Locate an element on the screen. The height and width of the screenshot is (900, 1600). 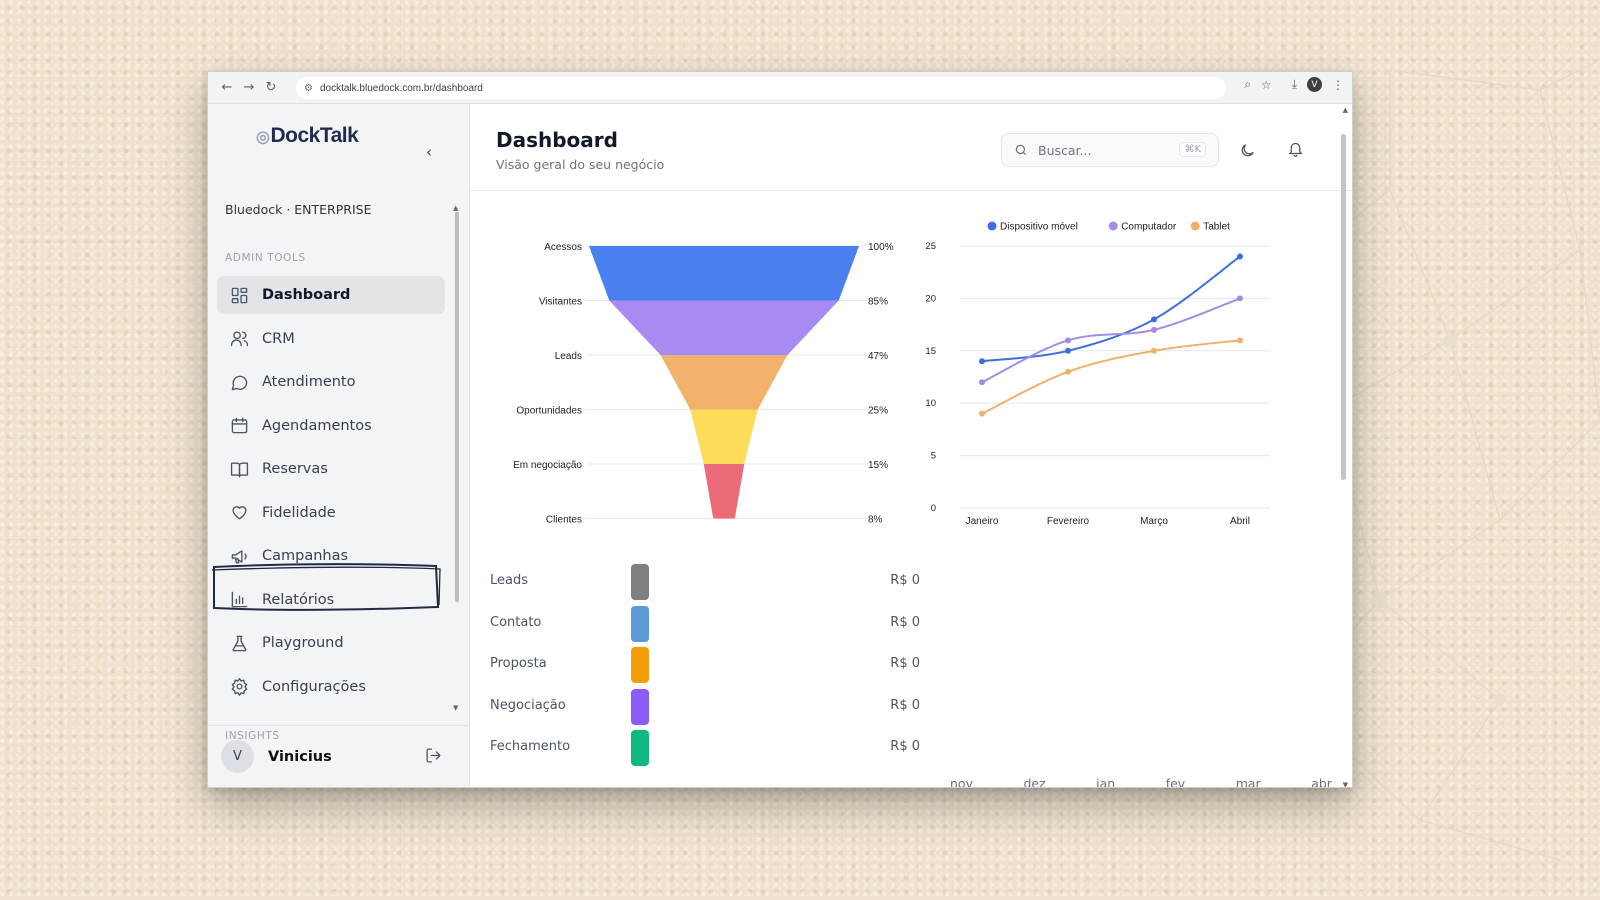
user-profile: V Vinicius is located at coordinates (338, 756).